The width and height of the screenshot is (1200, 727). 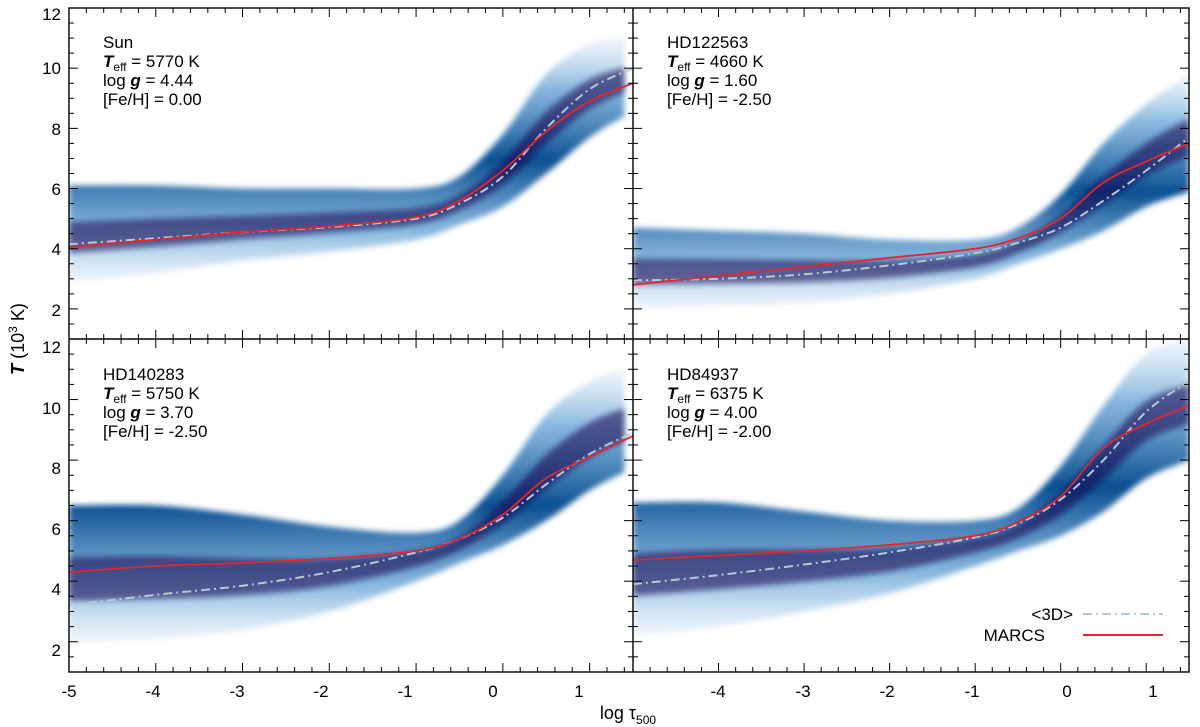 What do you see at coordinates (18, 314) in the screenshot?
I see `y-axis-title-tail: K)` at bounding box center [18, 314].